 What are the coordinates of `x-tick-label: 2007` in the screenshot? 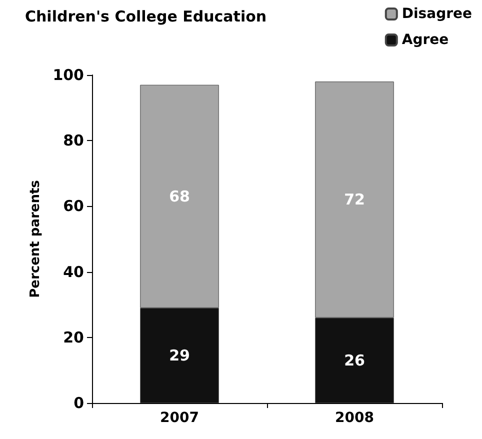 It's located at (179, 418).